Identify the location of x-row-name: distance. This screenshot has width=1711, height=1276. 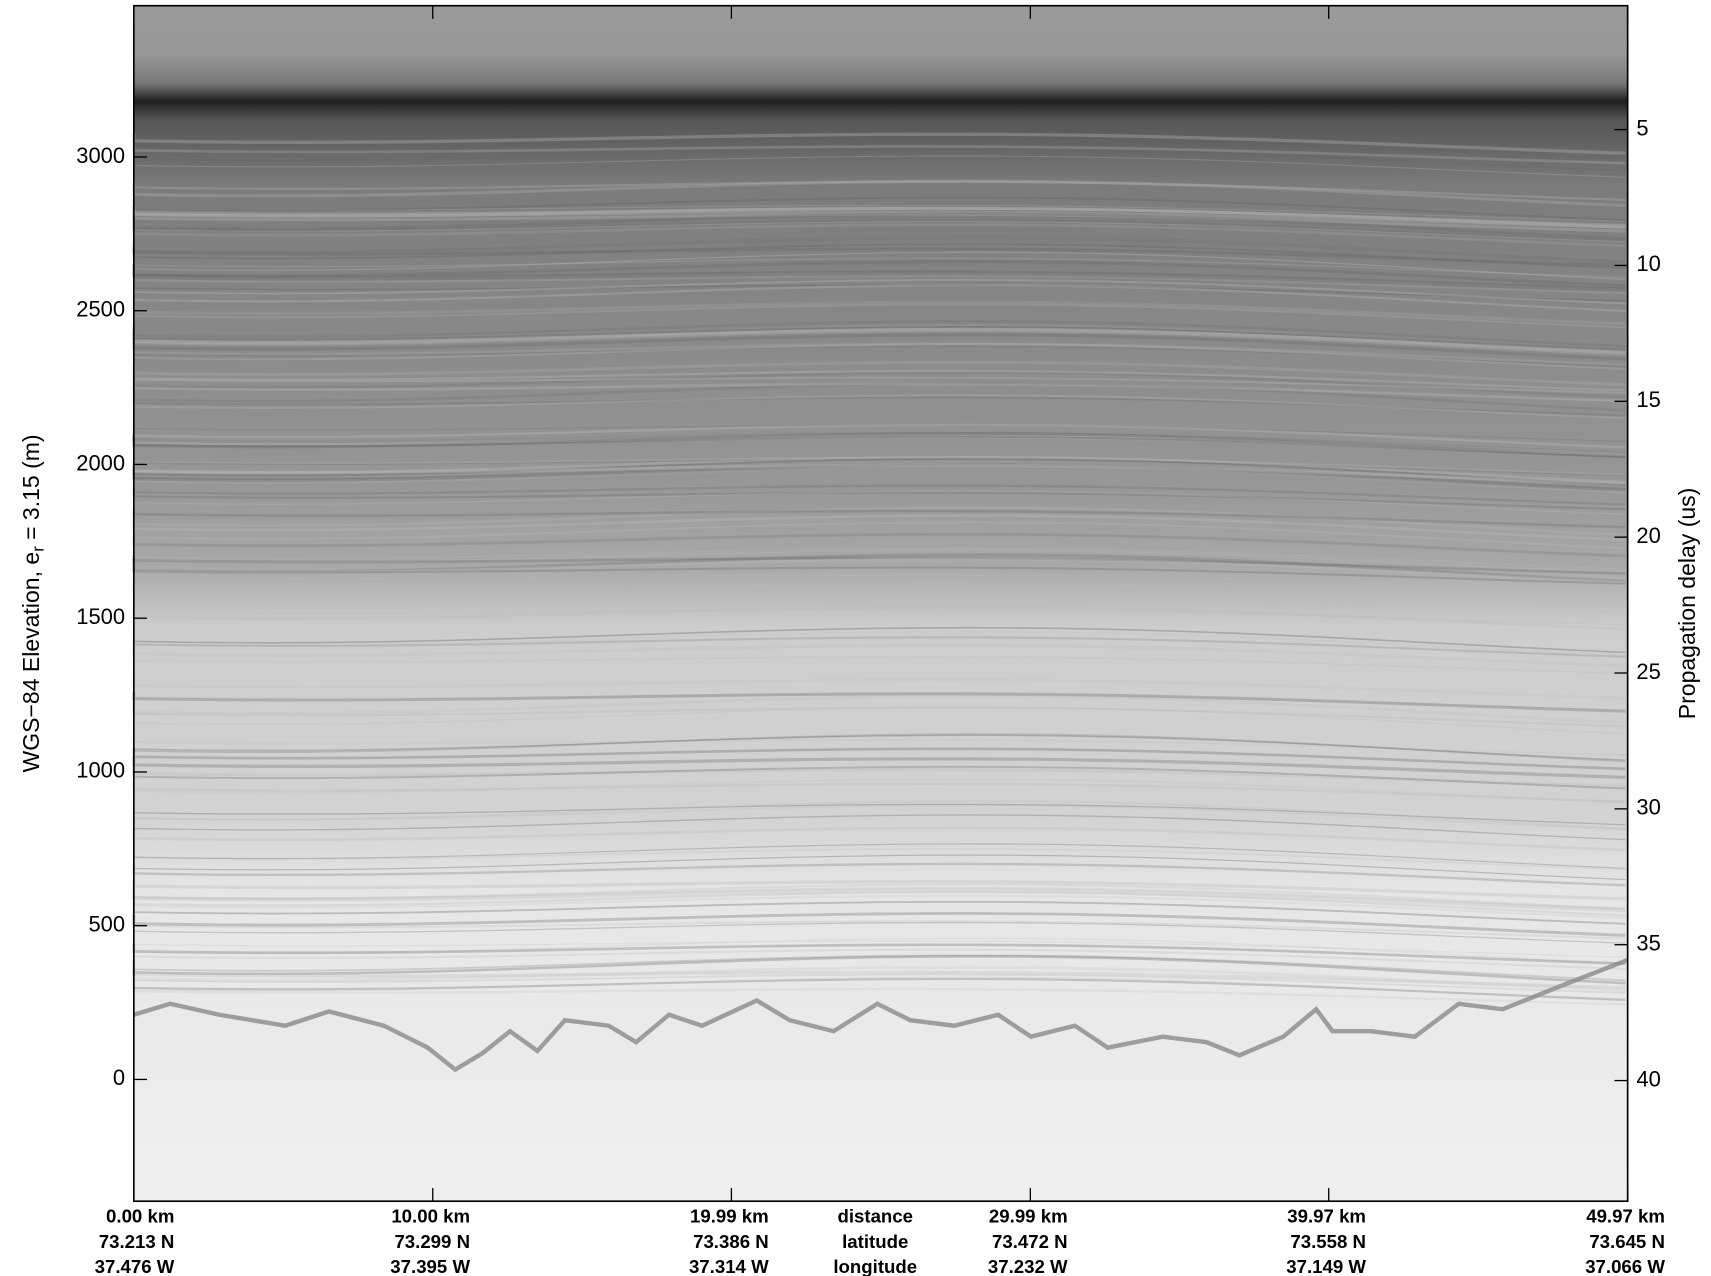
(875, 1216).